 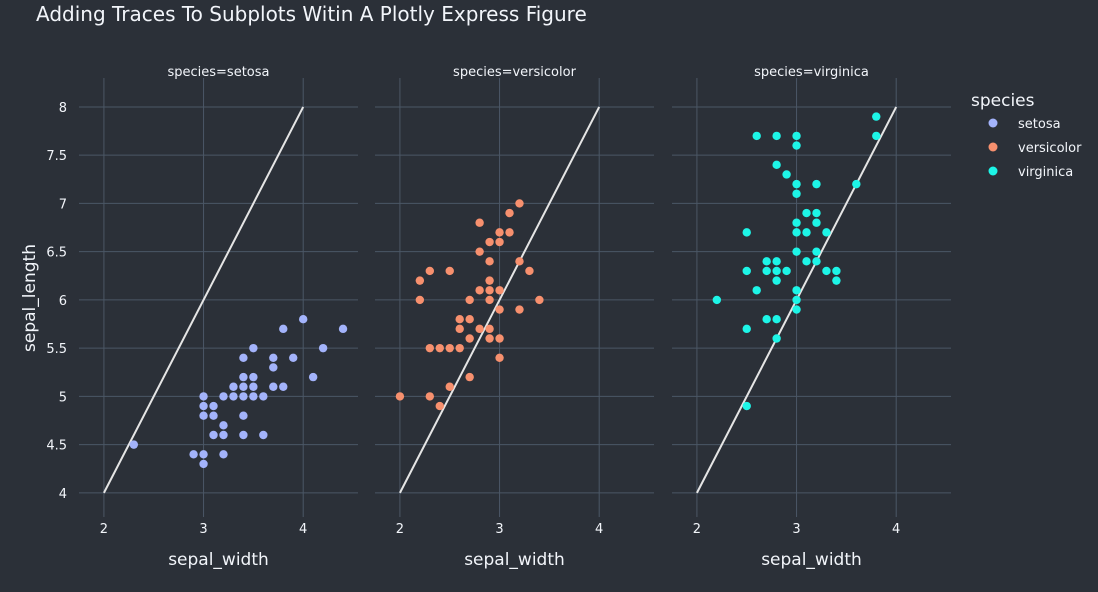 What do you see at coordinates (400, 529) in the screenshot?
I see `x-tick-label: 2` at bounding box center [400, 529].